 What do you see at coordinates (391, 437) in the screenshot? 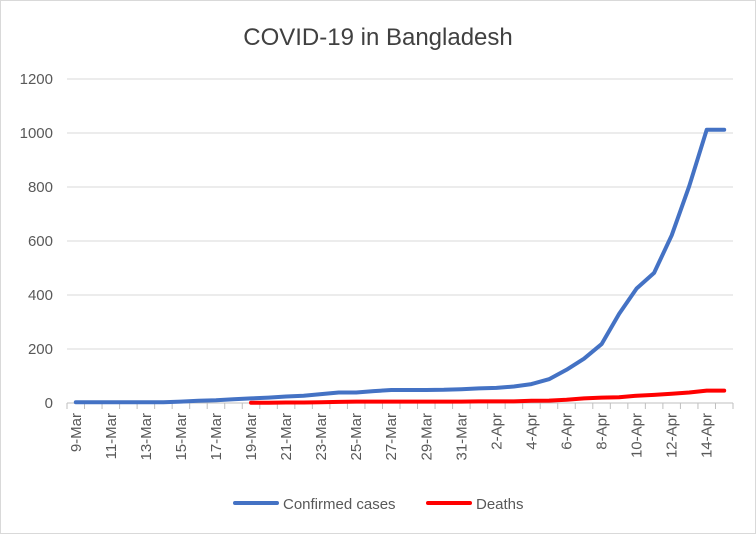
I see `x-tick-label: 27-Mar` at bounding box center [391, 437].